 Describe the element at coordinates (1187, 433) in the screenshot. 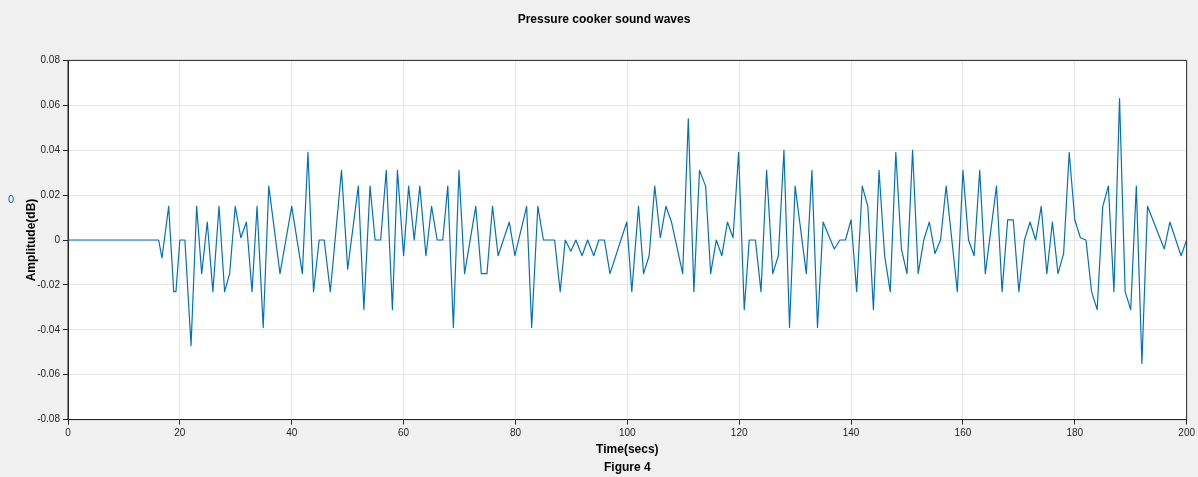

I see `x-tick-label: 200` at that location.